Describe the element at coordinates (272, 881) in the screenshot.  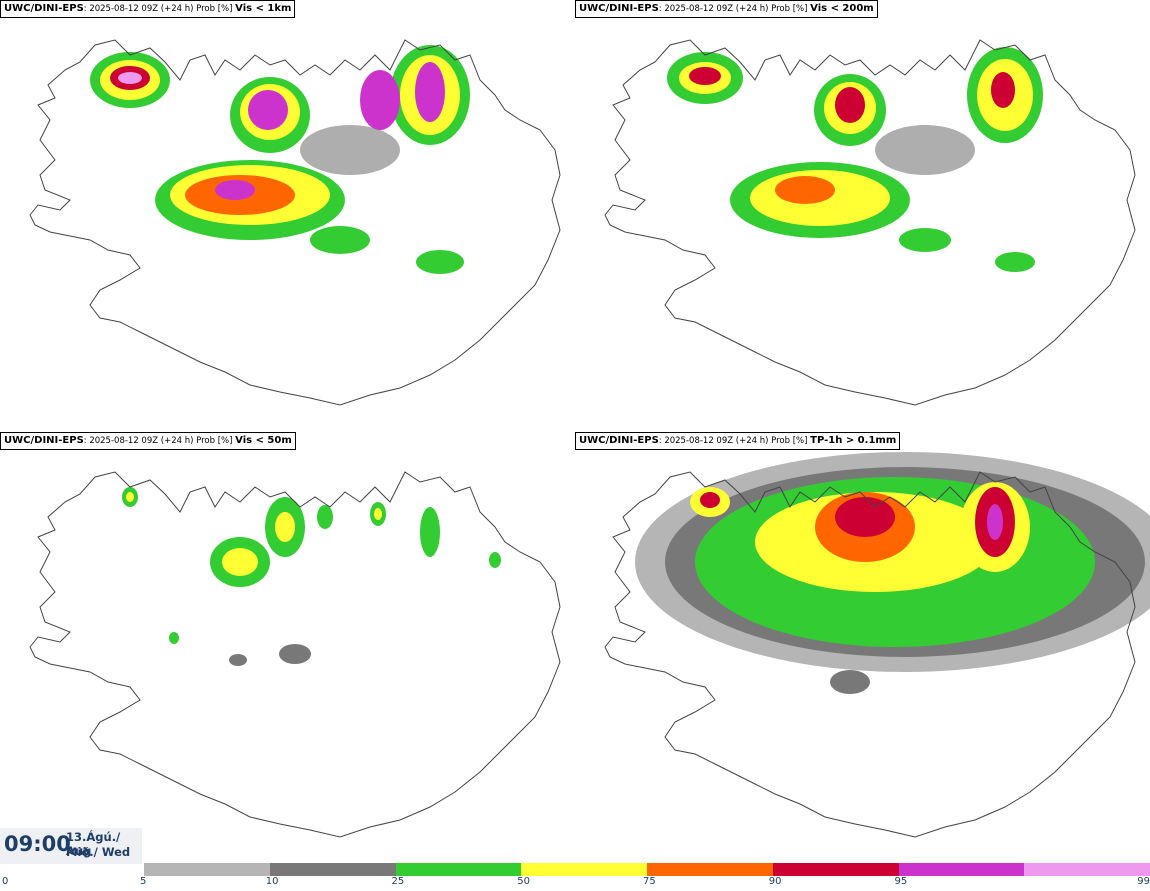
I see `colorbar-tick-label: 10` at that location.